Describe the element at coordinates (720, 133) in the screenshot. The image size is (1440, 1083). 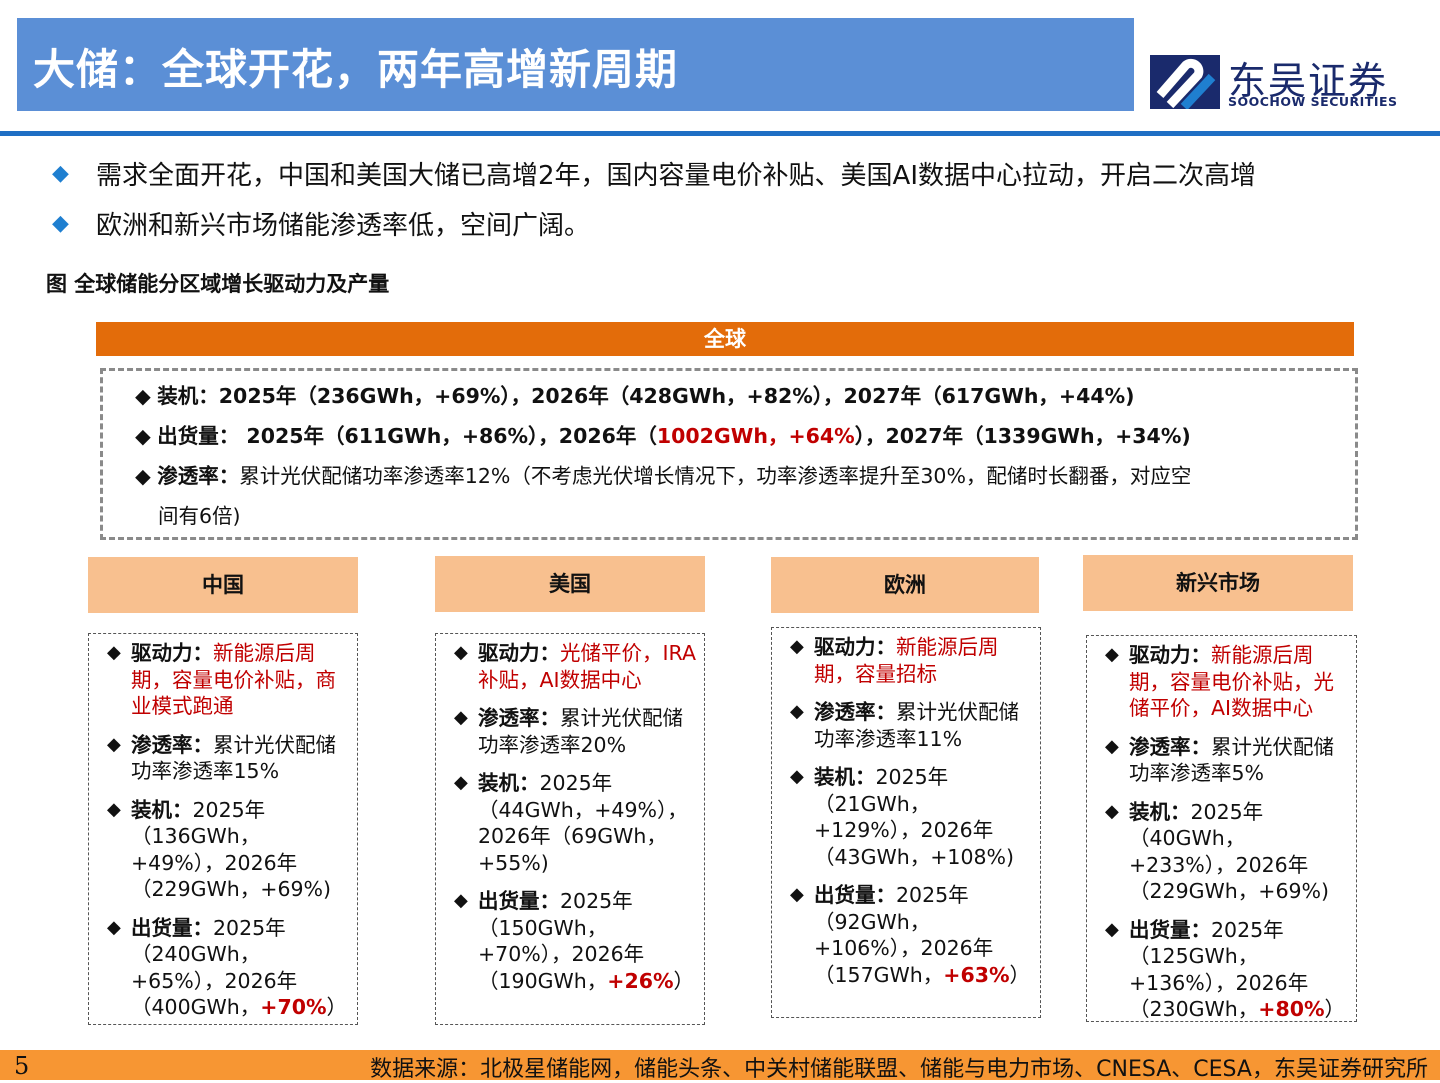
I see `header-rule` at that location.